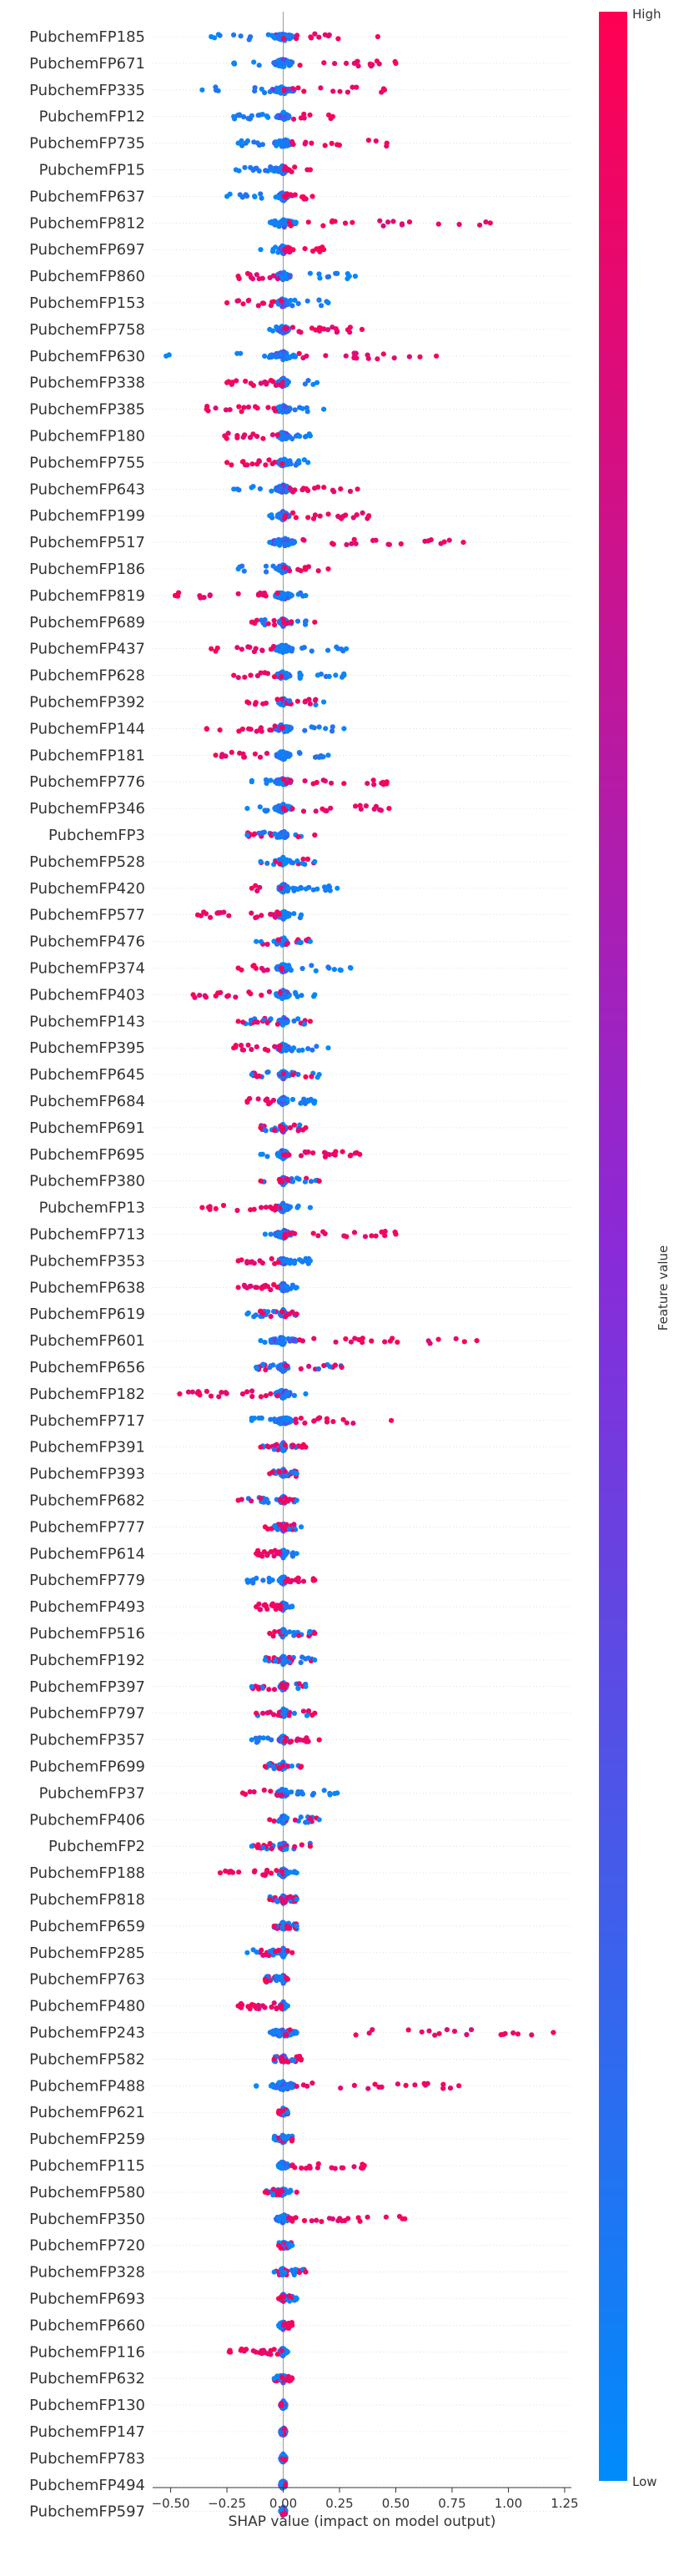 The height and width of the screenshot is (2576, 679). I want to click on feature-label: PubchemFP516, so click(87, 1634).